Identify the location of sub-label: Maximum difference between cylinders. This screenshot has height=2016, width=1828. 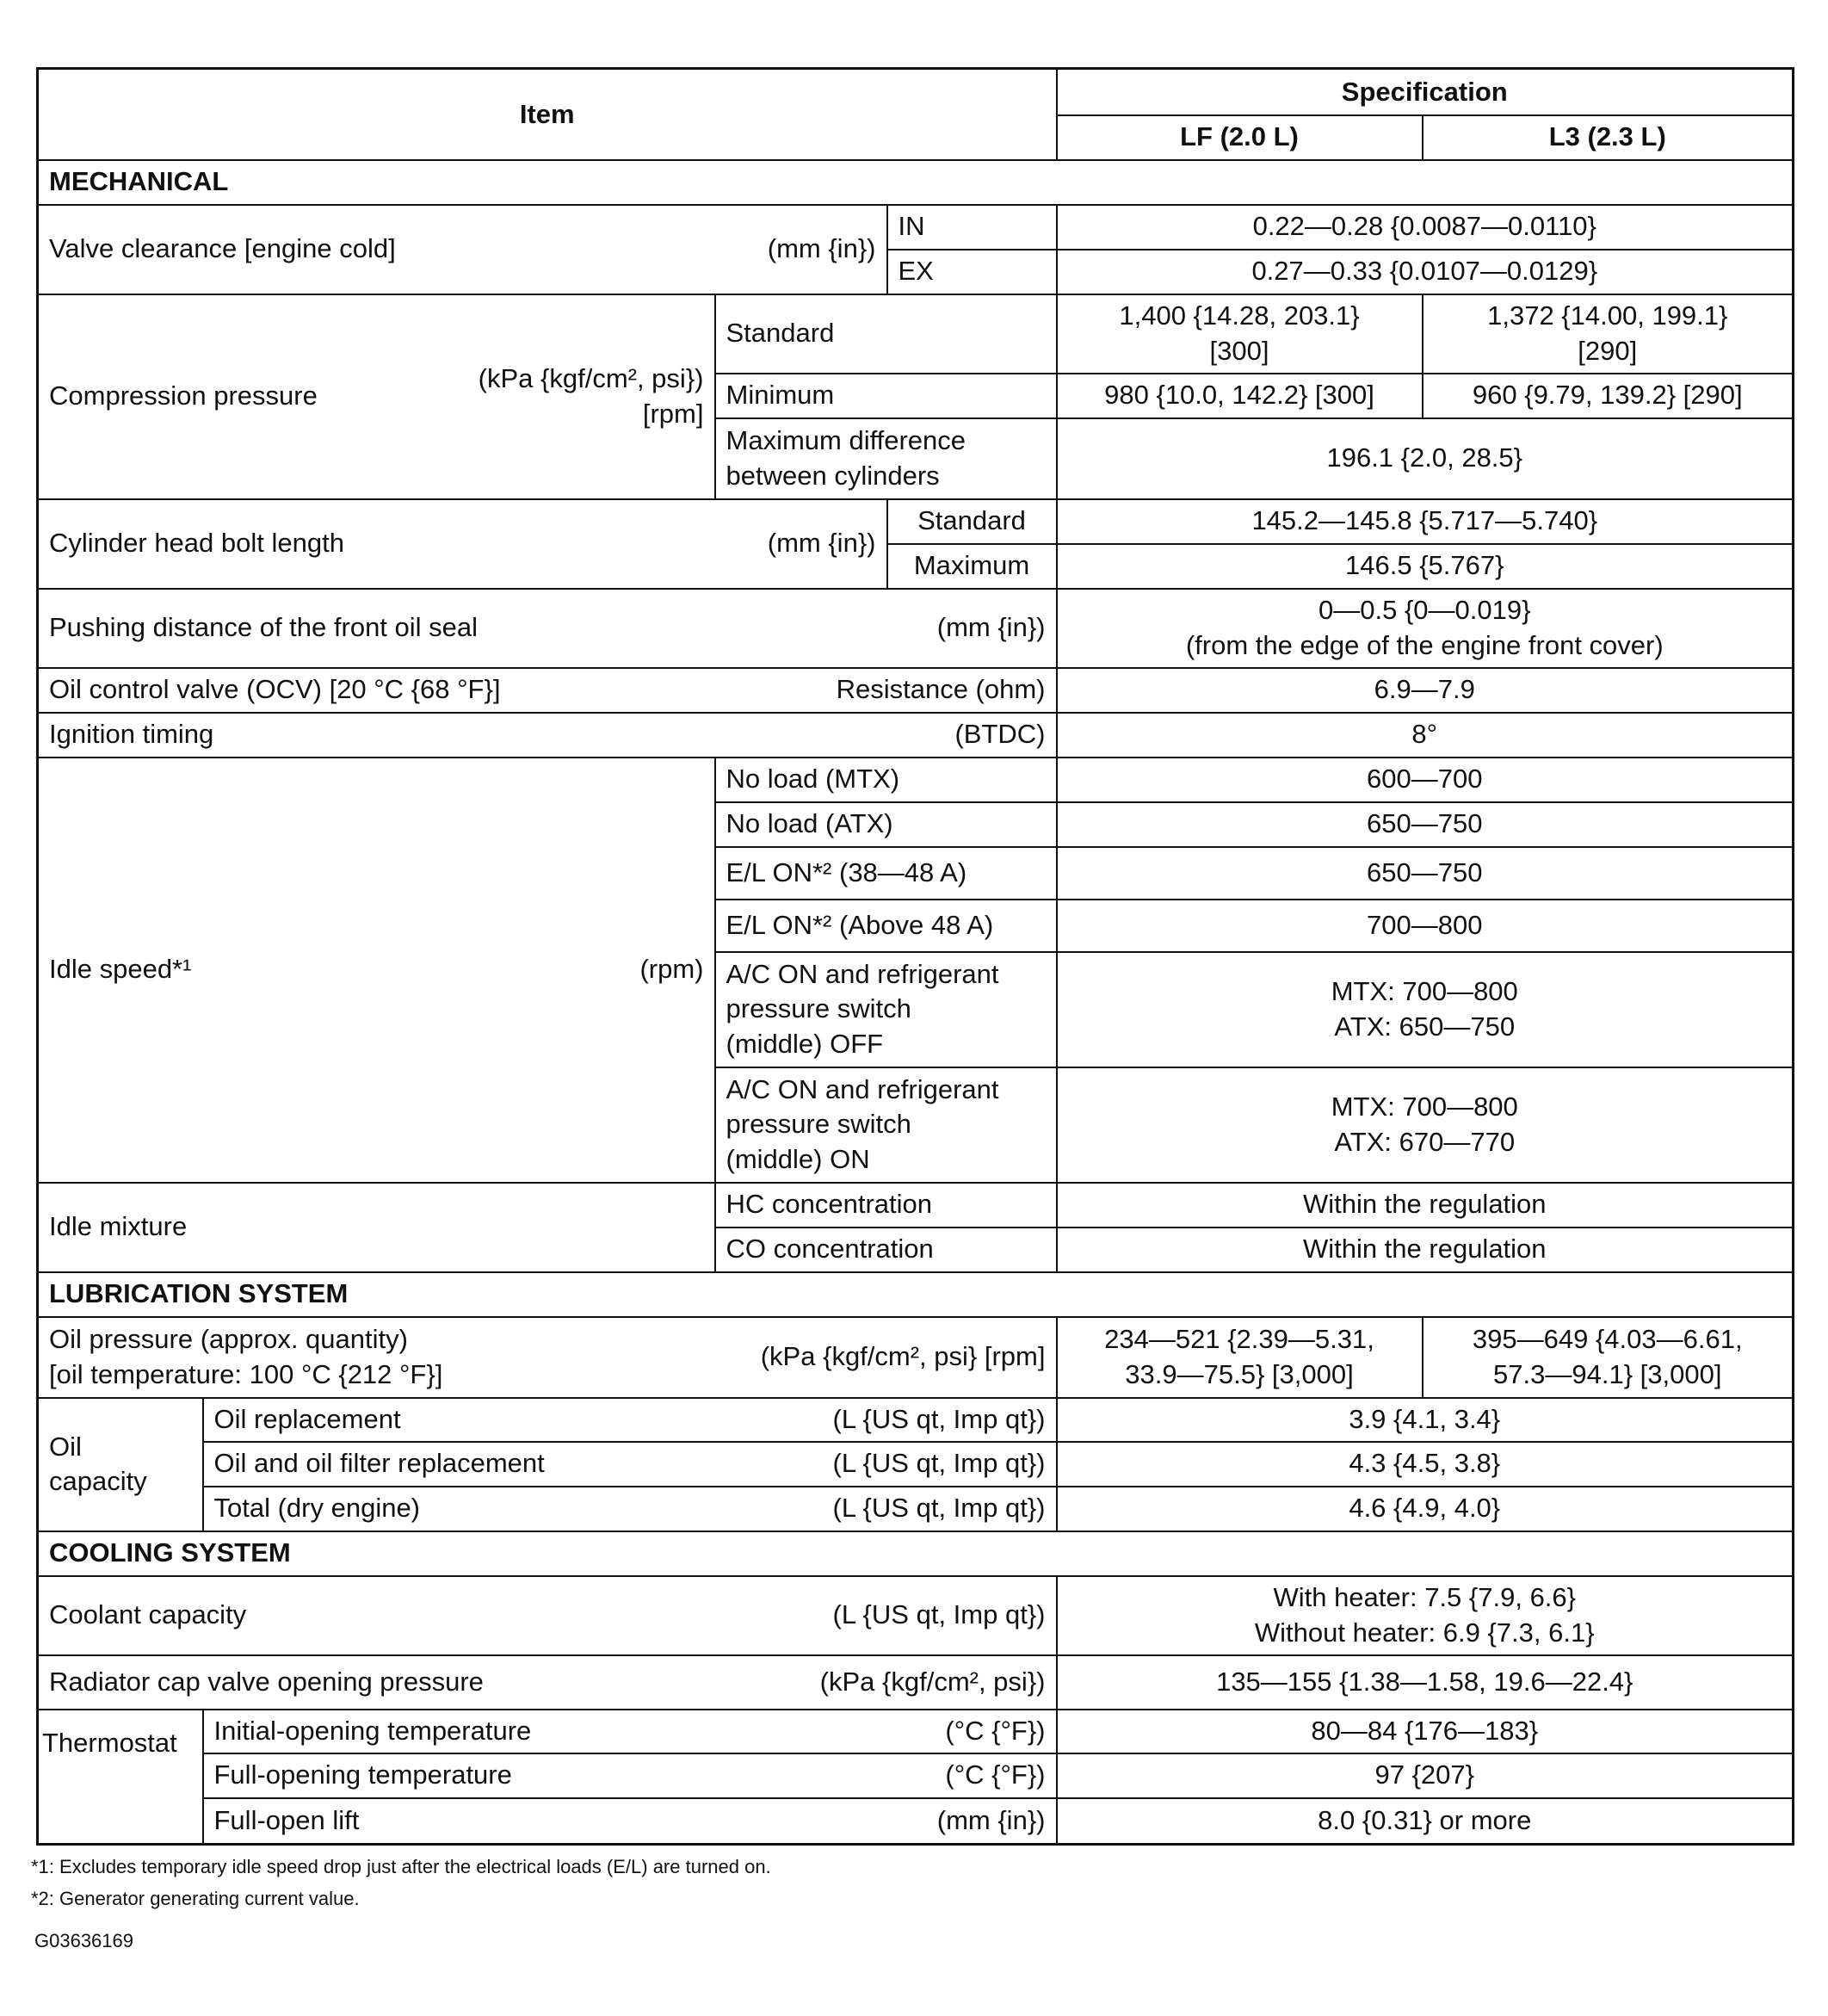
(885, 459).